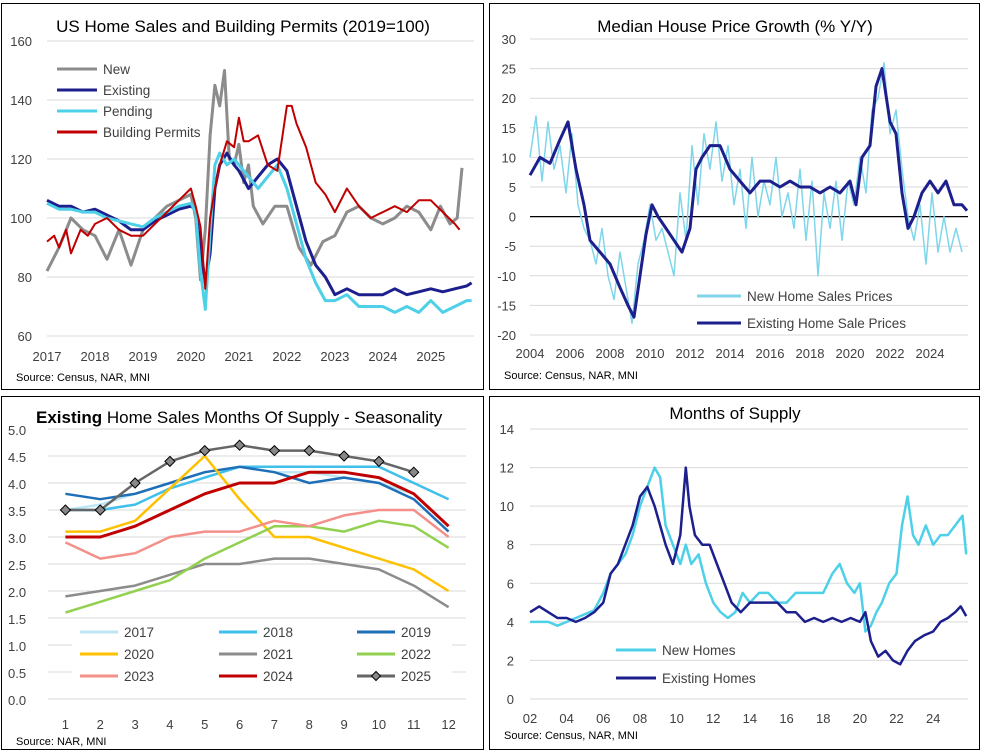 The height and width of the screenshot is (753, 983). What do you see at coordinates (509, 157) in the screenshot?
I see `y-tick-10: 10` at bounding box center [509, 157].